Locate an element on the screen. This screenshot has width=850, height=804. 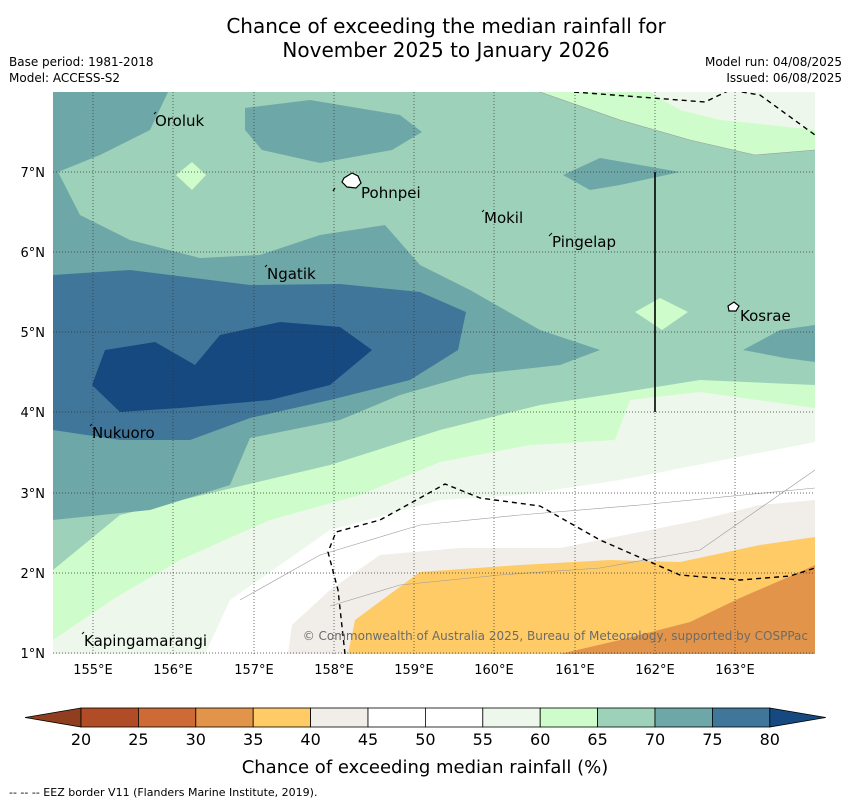
lat-tick-2n: 2°N is located at coordinates (33, 574).